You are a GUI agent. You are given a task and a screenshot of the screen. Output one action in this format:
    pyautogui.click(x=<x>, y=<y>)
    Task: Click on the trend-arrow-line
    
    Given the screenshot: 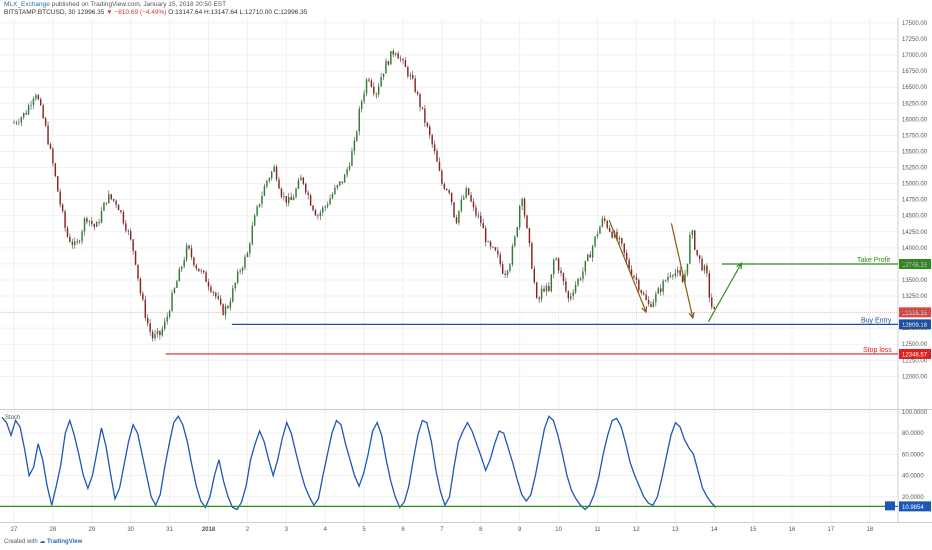 What is the action you would take?
    pyautogui.click(x=724, y=292)
    